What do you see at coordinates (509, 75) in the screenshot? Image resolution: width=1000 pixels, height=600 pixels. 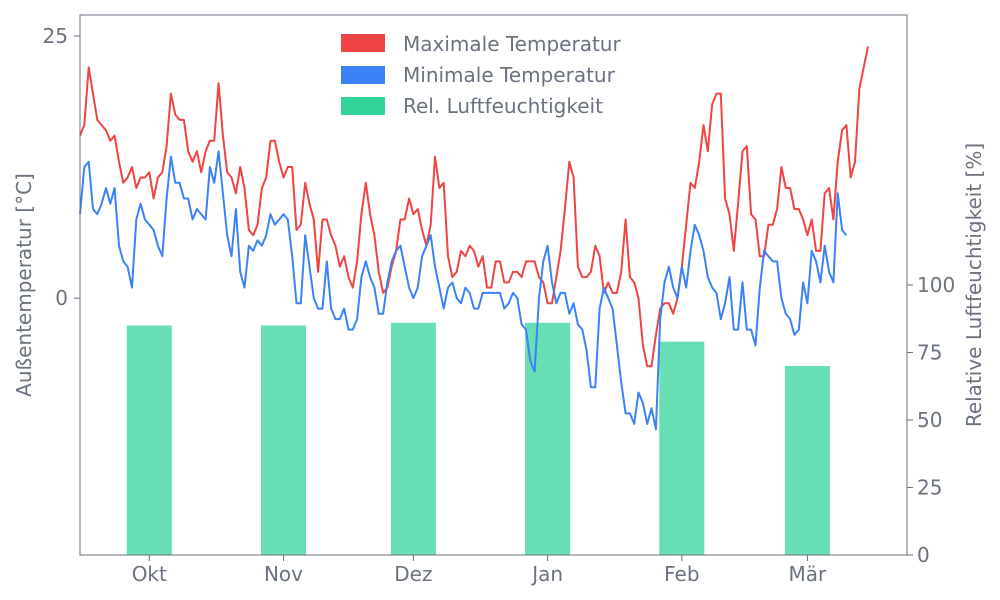 I see `legend-label-min-temp: Minimale Temperatur` at bounding box center [509, 75].